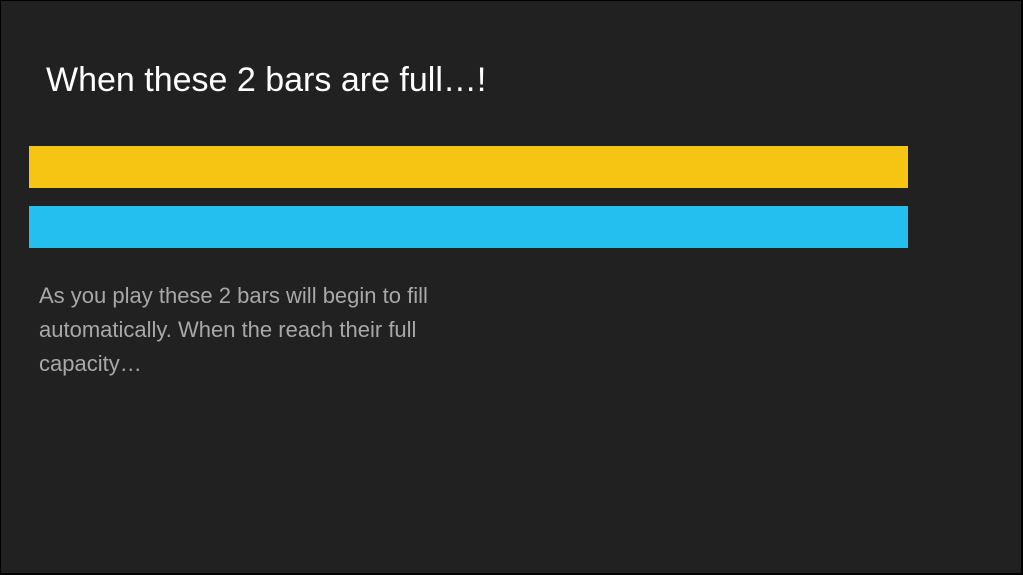 The height and width of the screenshot is (575, 1023). I want to click on slide-title: When these 2 bars are full…!, so click(266, 80).